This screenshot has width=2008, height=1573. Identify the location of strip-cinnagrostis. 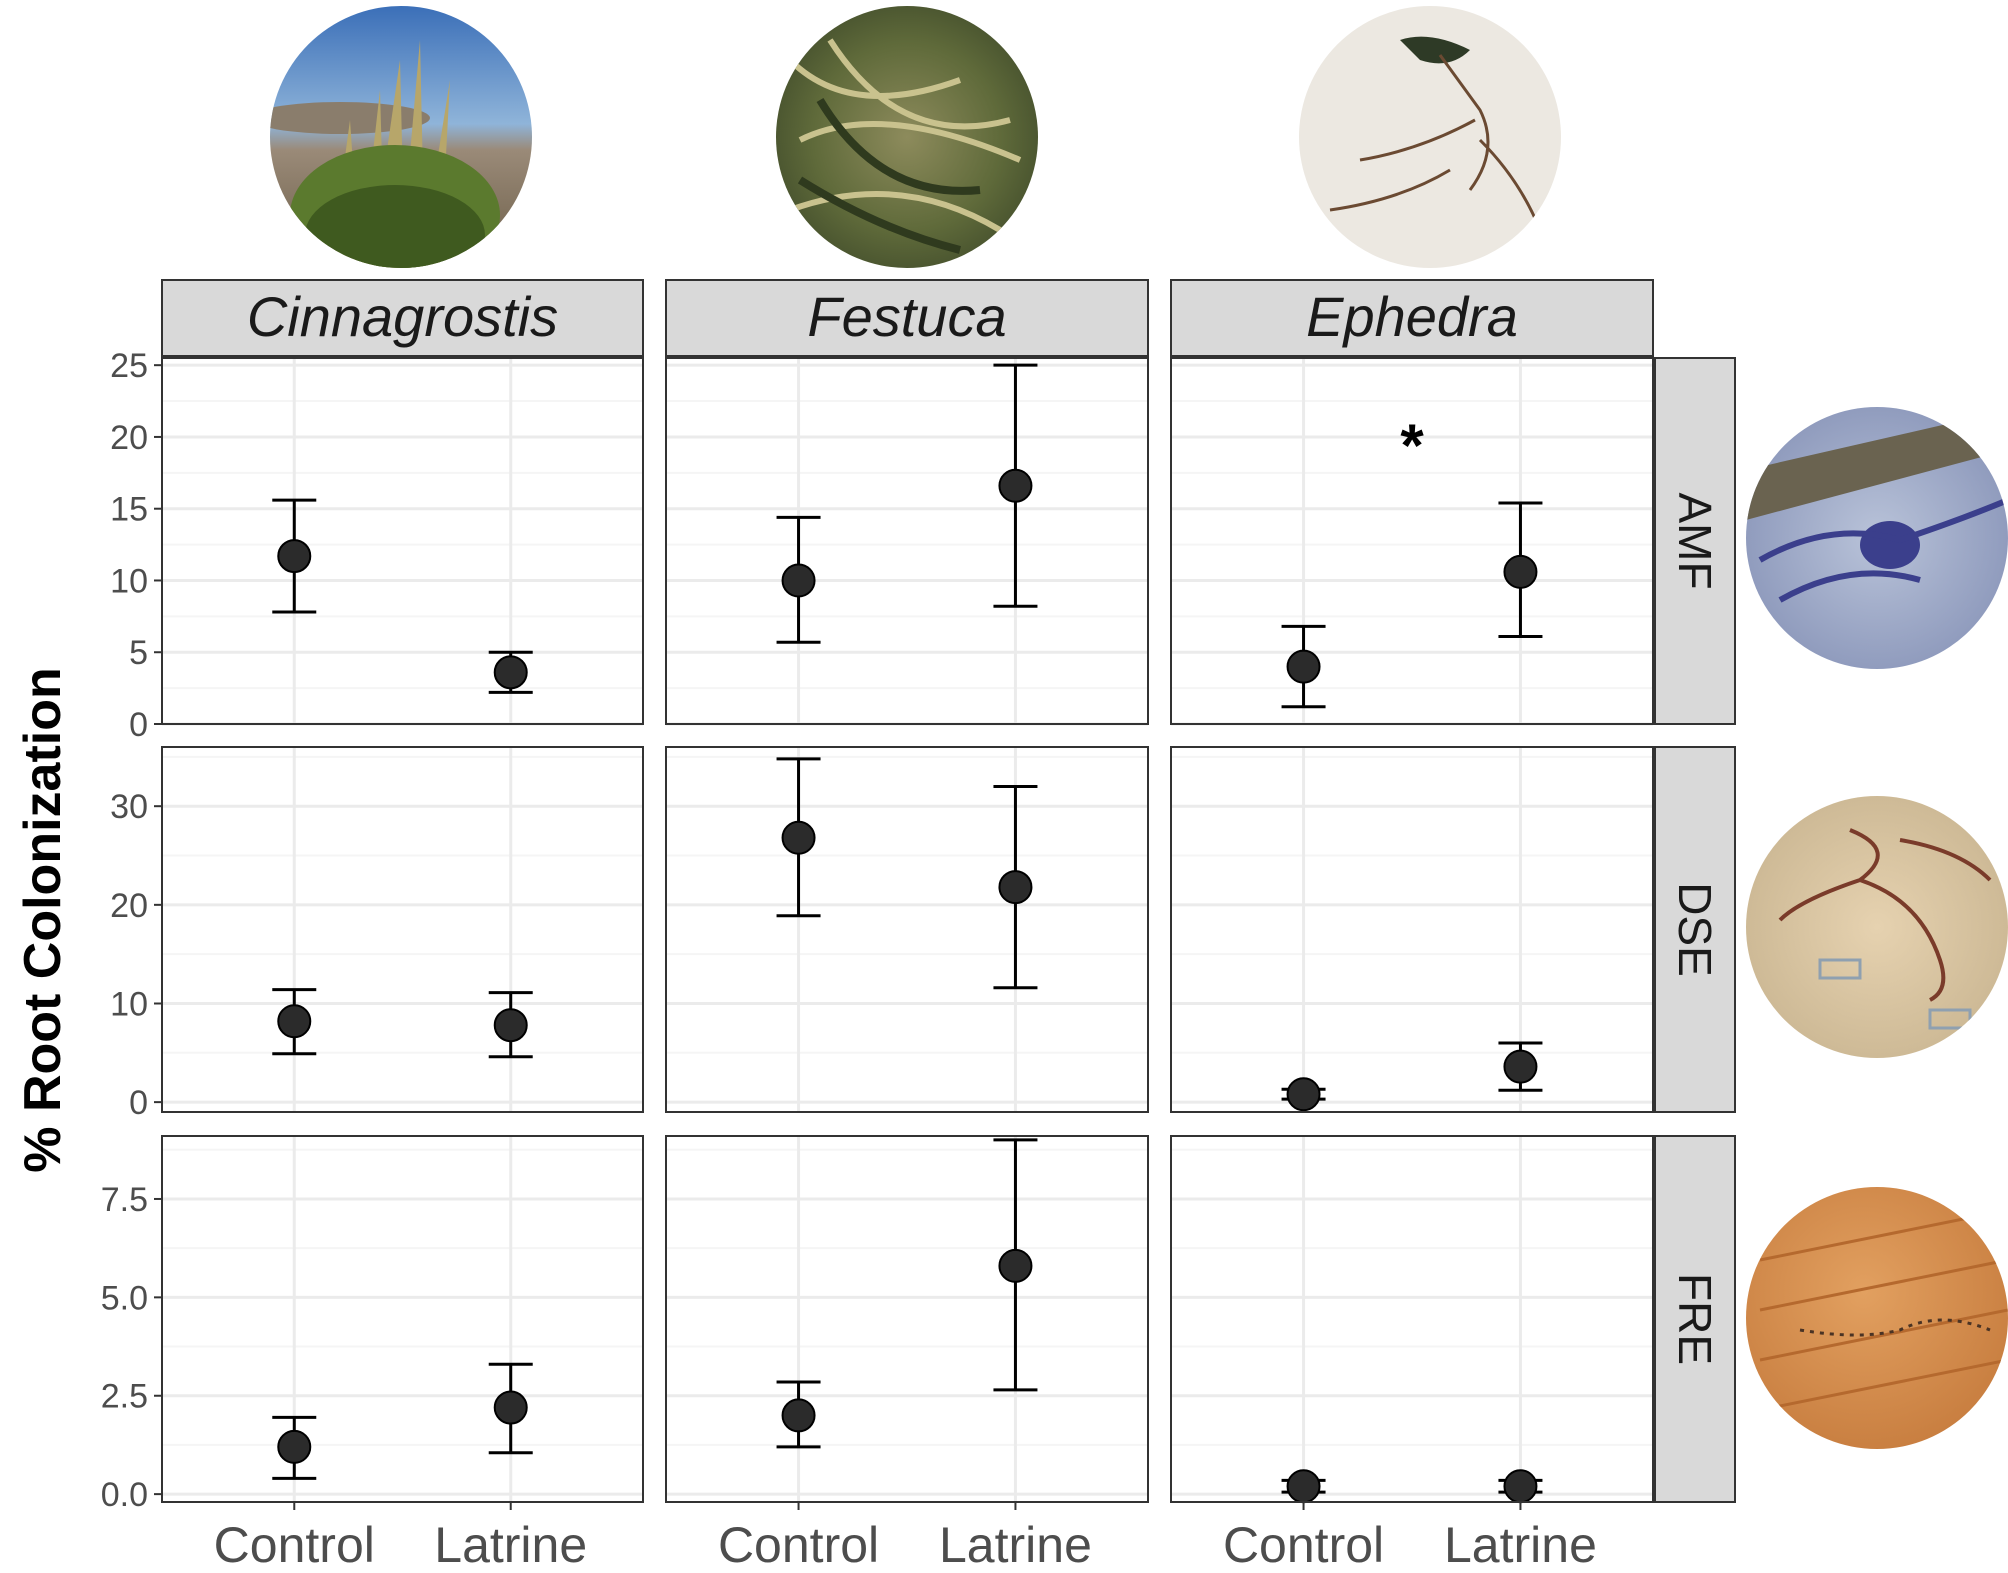
(402, 318).